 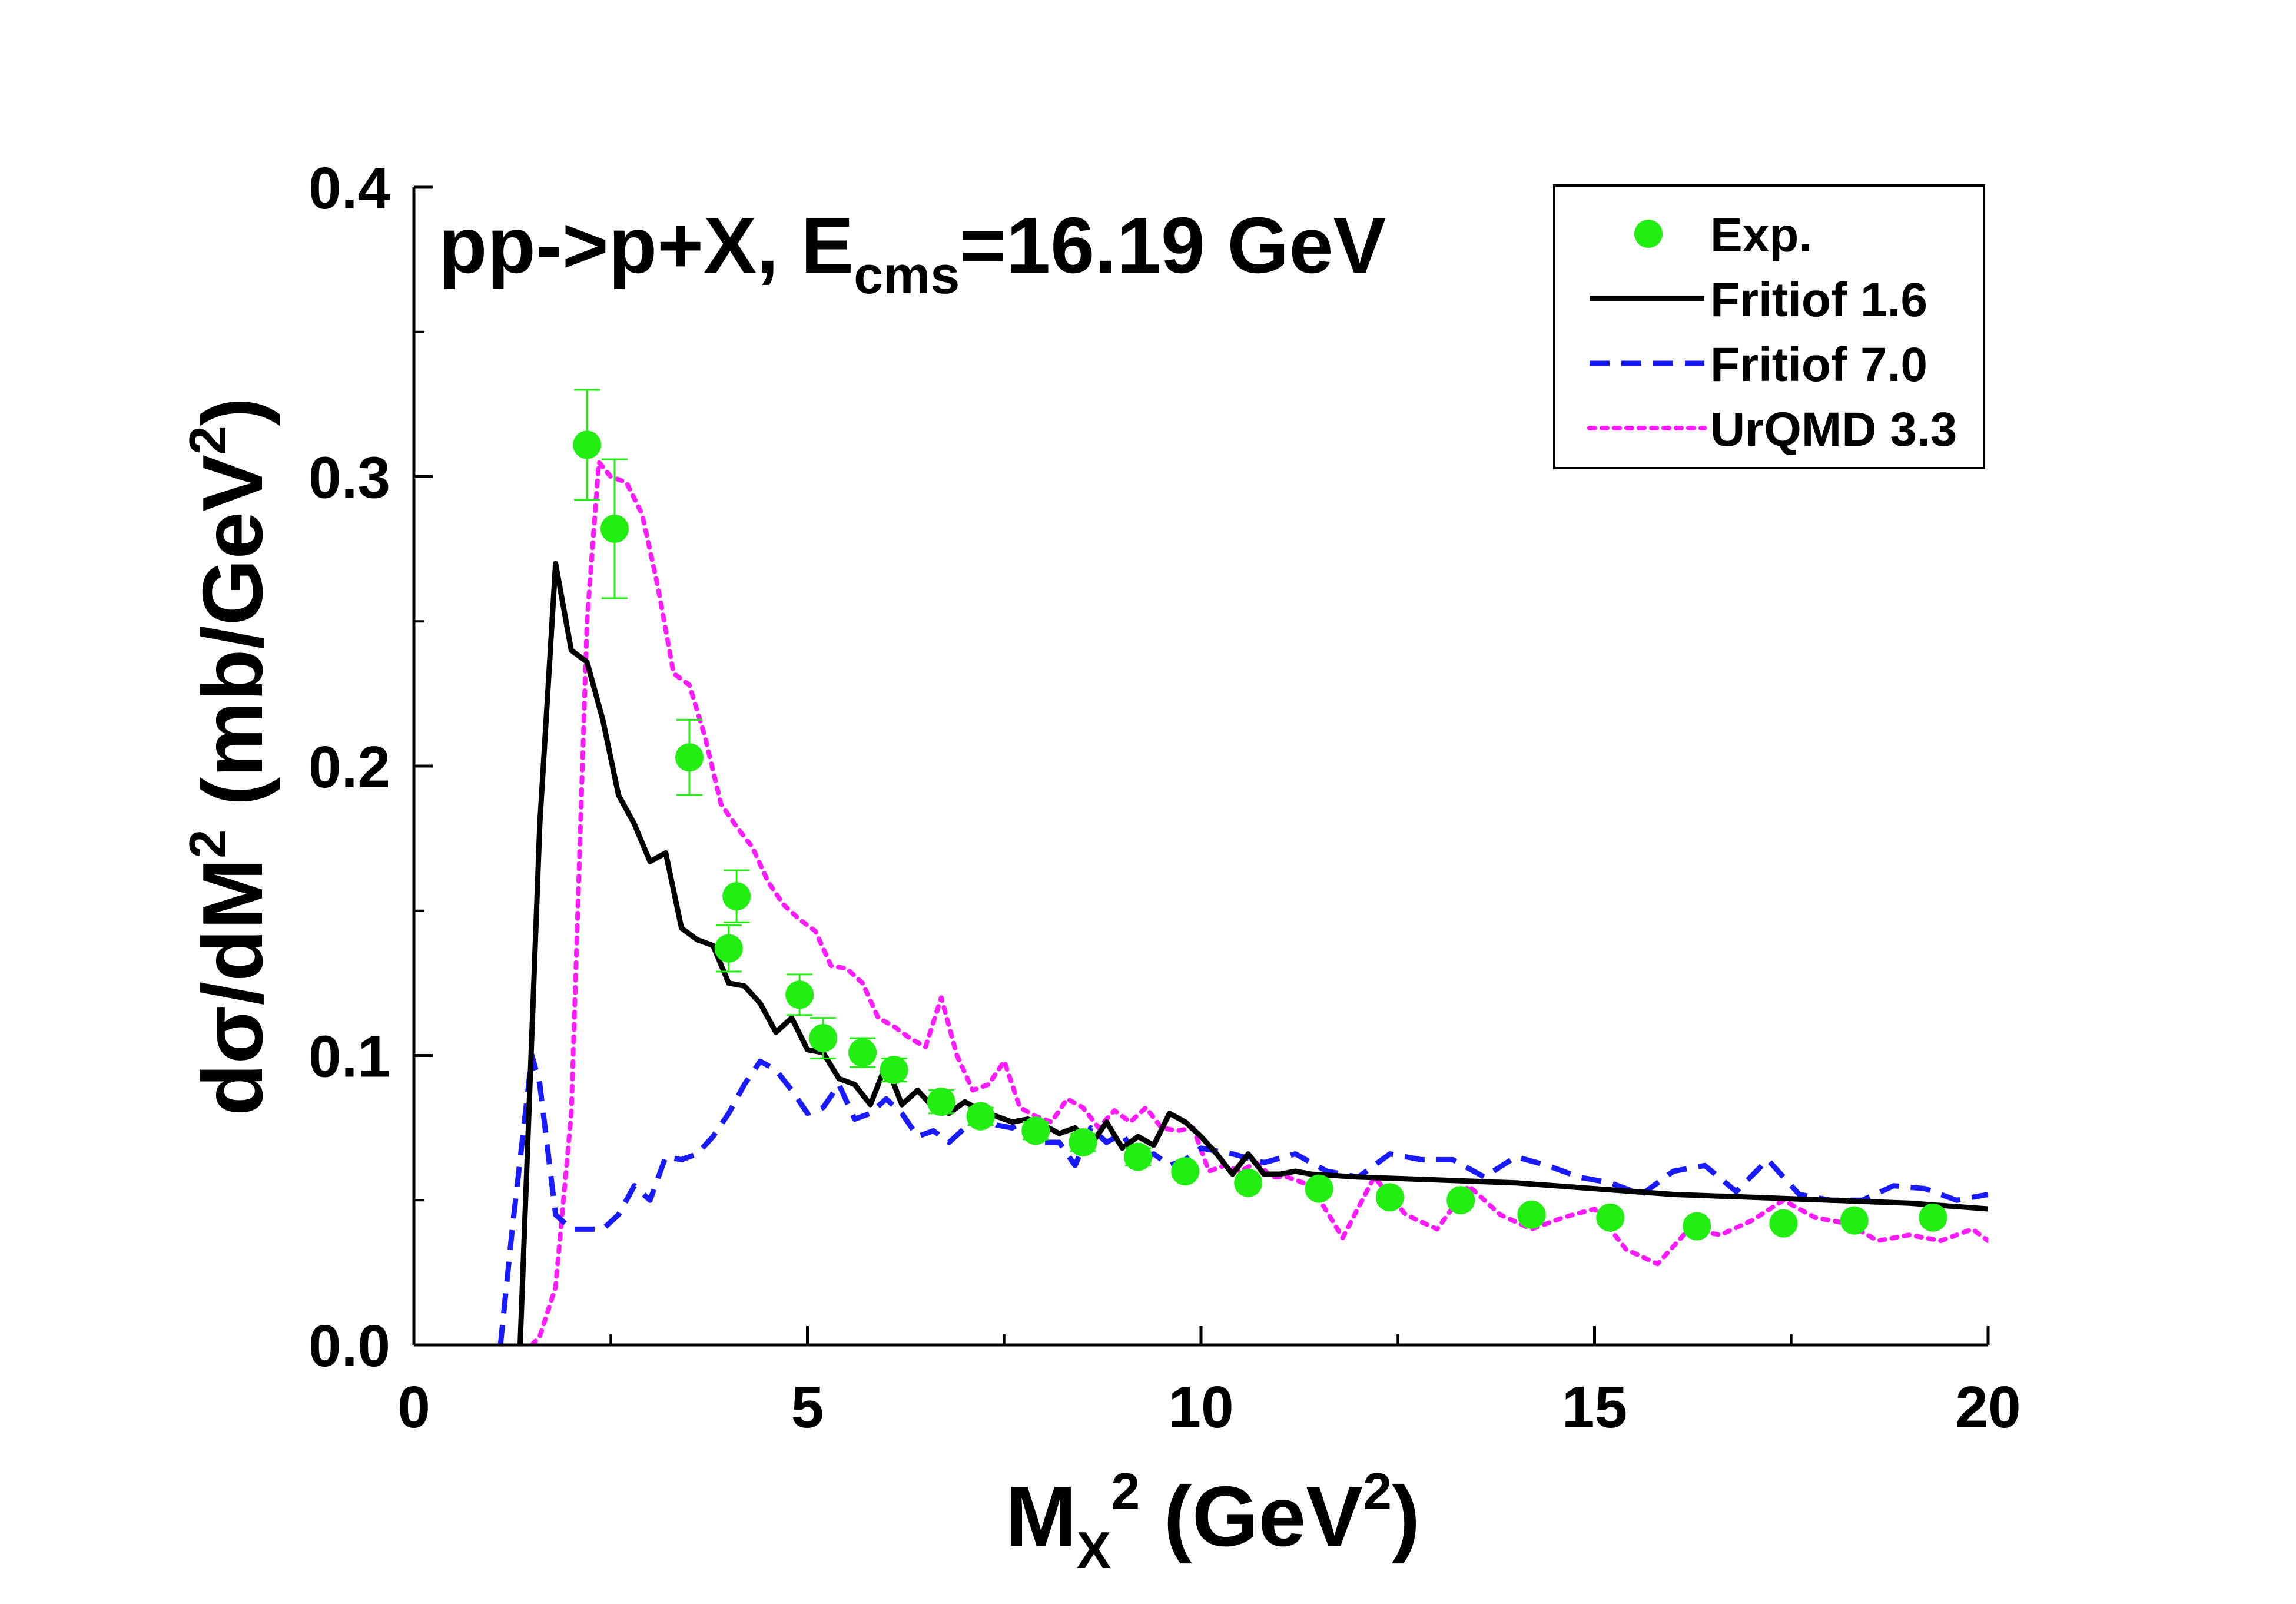 What do you see at coordinates (1251, 1516) in the screenshot?
I see `x-axis-label-unit-open: (GeV` at bounding box center [1251, 1516].